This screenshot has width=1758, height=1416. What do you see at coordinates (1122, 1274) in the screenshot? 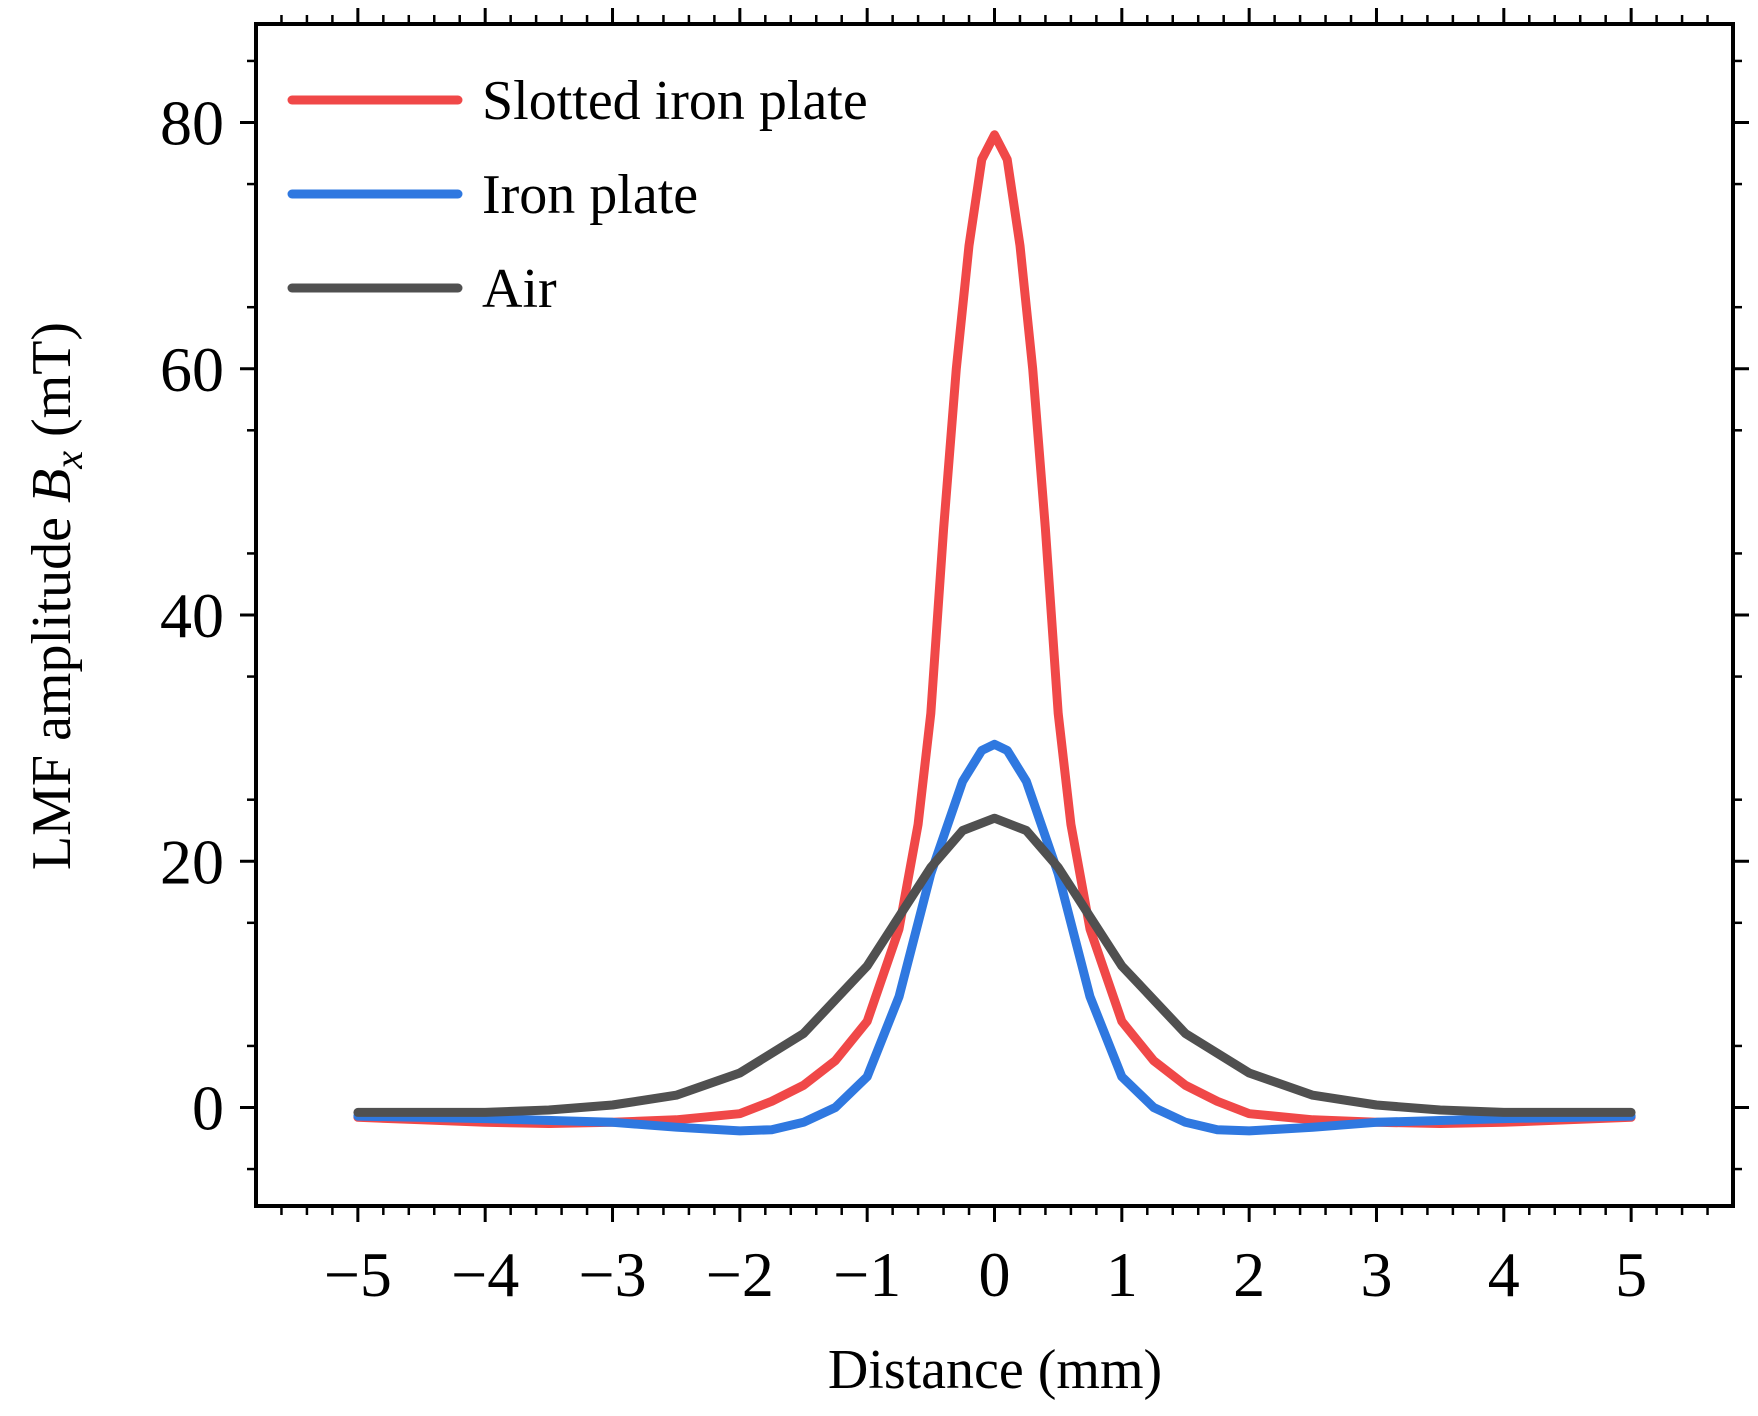
I see `x-tick-label: 1` at bounding box center [1122, 1274].